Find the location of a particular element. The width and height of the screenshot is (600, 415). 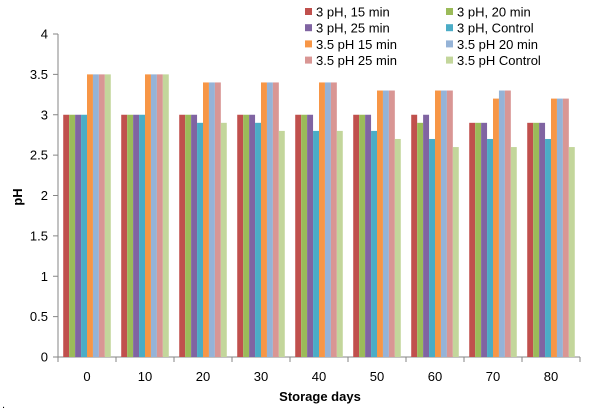

legend-label: 3 pH, 15 min is located at coordinates (353, 12).